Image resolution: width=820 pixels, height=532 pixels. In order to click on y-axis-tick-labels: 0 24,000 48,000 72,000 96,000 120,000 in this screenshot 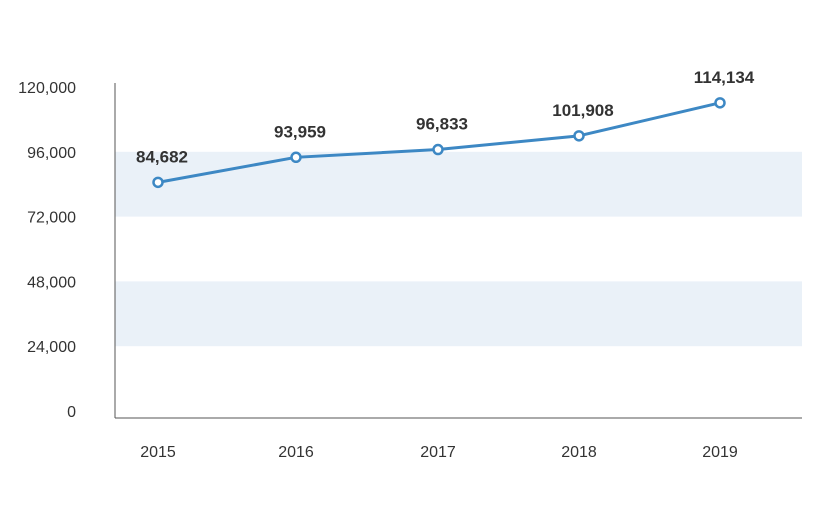, I will do `click(47, 250)`.